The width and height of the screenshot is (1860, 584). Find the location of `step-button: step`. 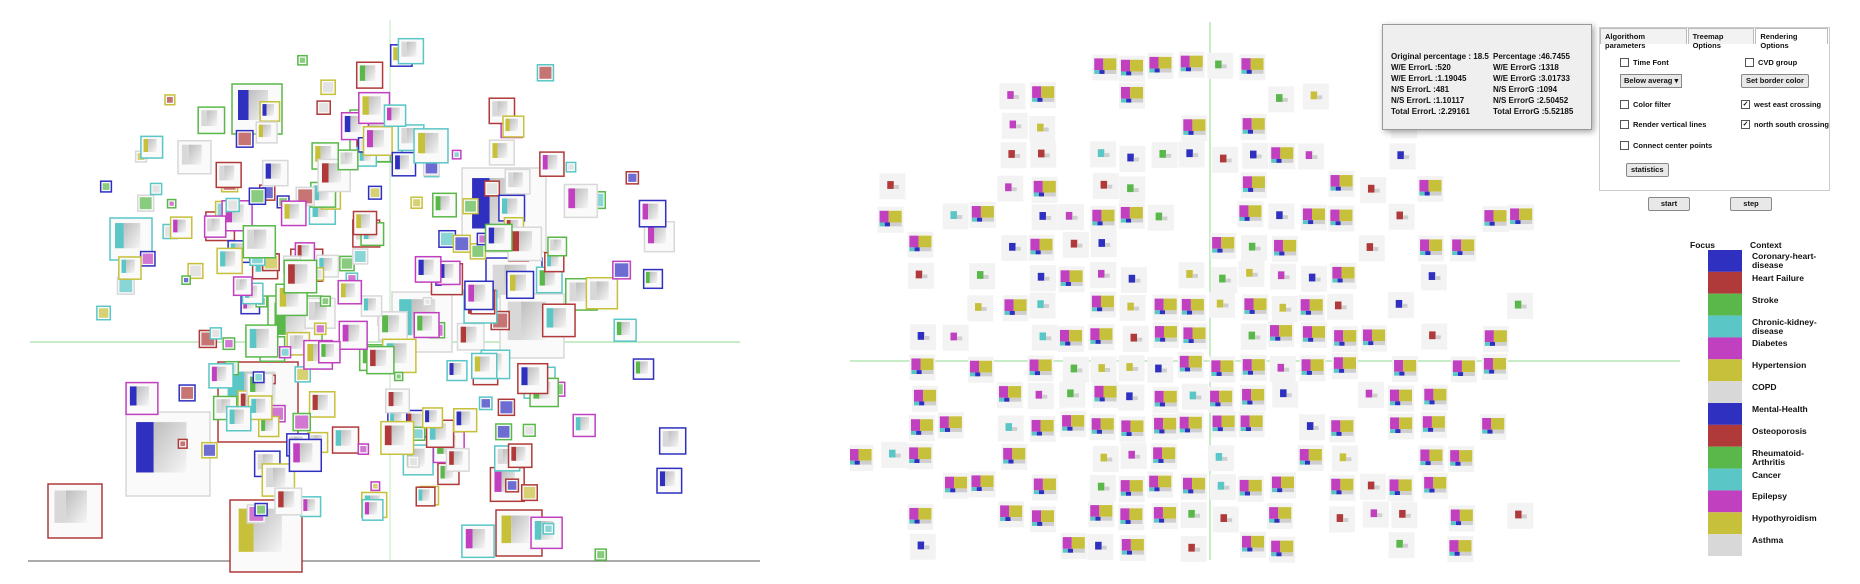

step-button: step is located at coordinates (1751, 204).